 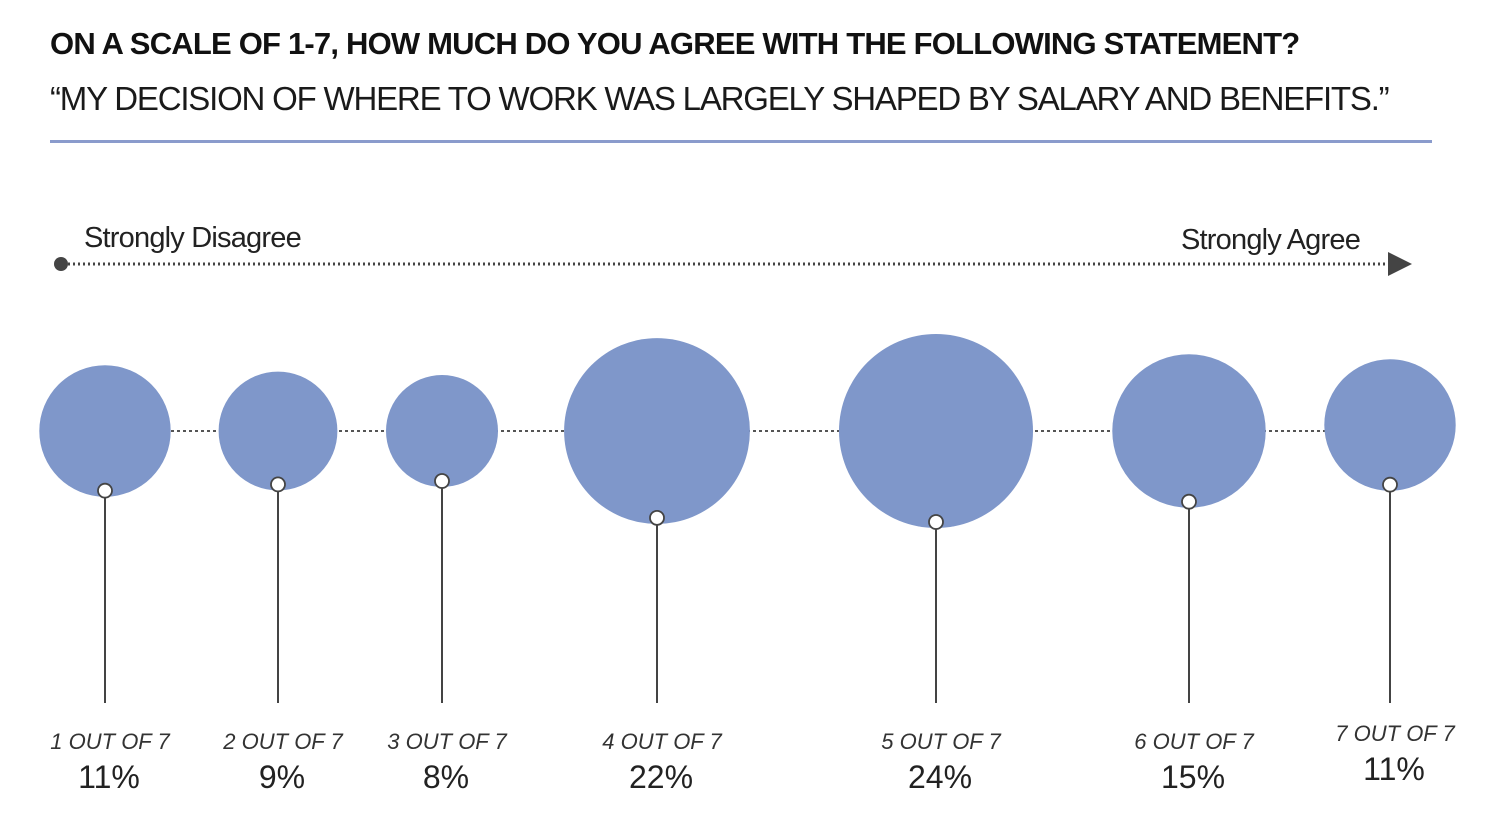 What do you see at coordinates (446, 777) in the screenshot?
I see `value-label-3: 8%` at bounding box center [446, 777].